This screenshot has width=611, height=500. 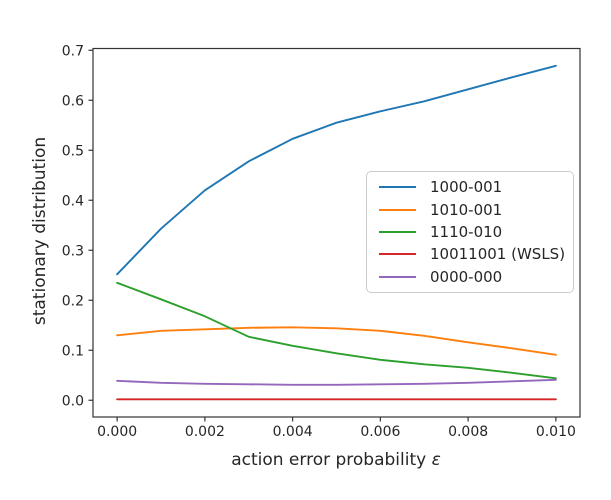 I want to click on legend-label: 0000-000, so click(x=466, y=276).